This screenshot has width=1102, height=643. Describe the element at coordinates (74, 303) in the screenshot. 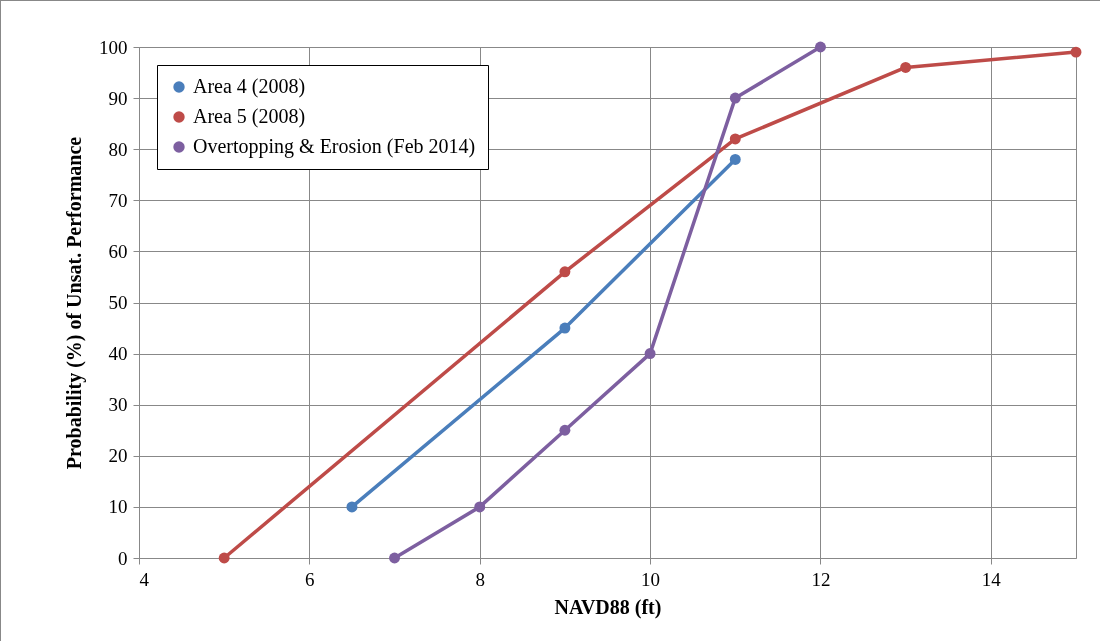

I see `y-axis-title: Probability (%) of Unsat. Performance` at that location.